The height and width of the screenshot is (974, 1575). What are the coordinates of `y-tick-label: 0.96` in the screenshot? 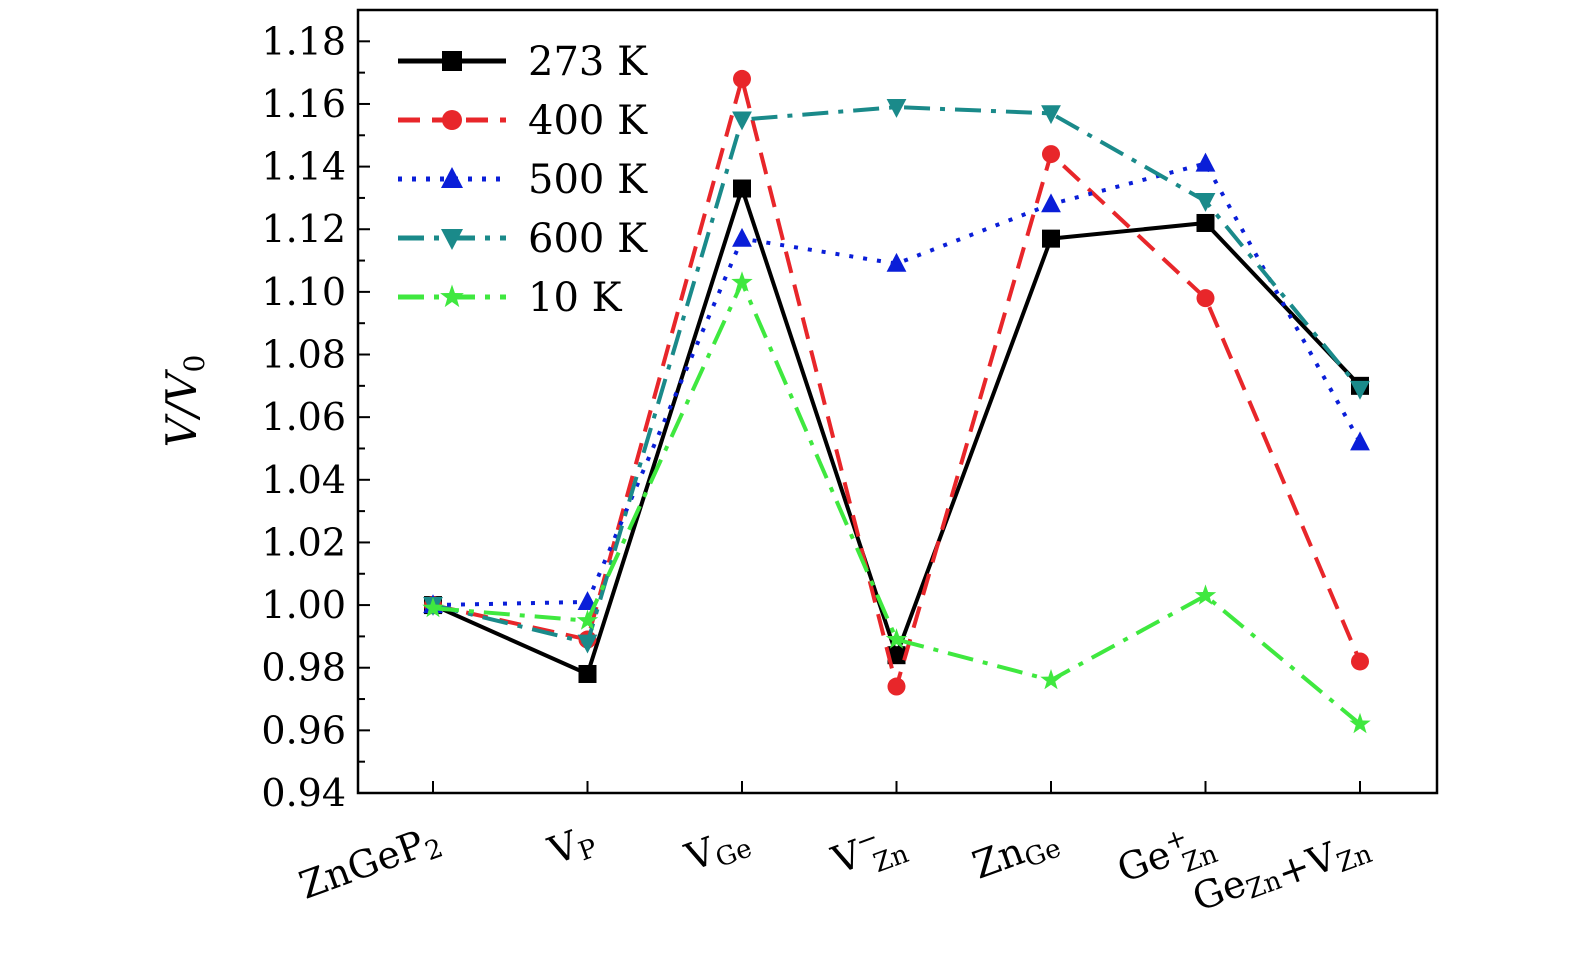 It's located at (303, 730).